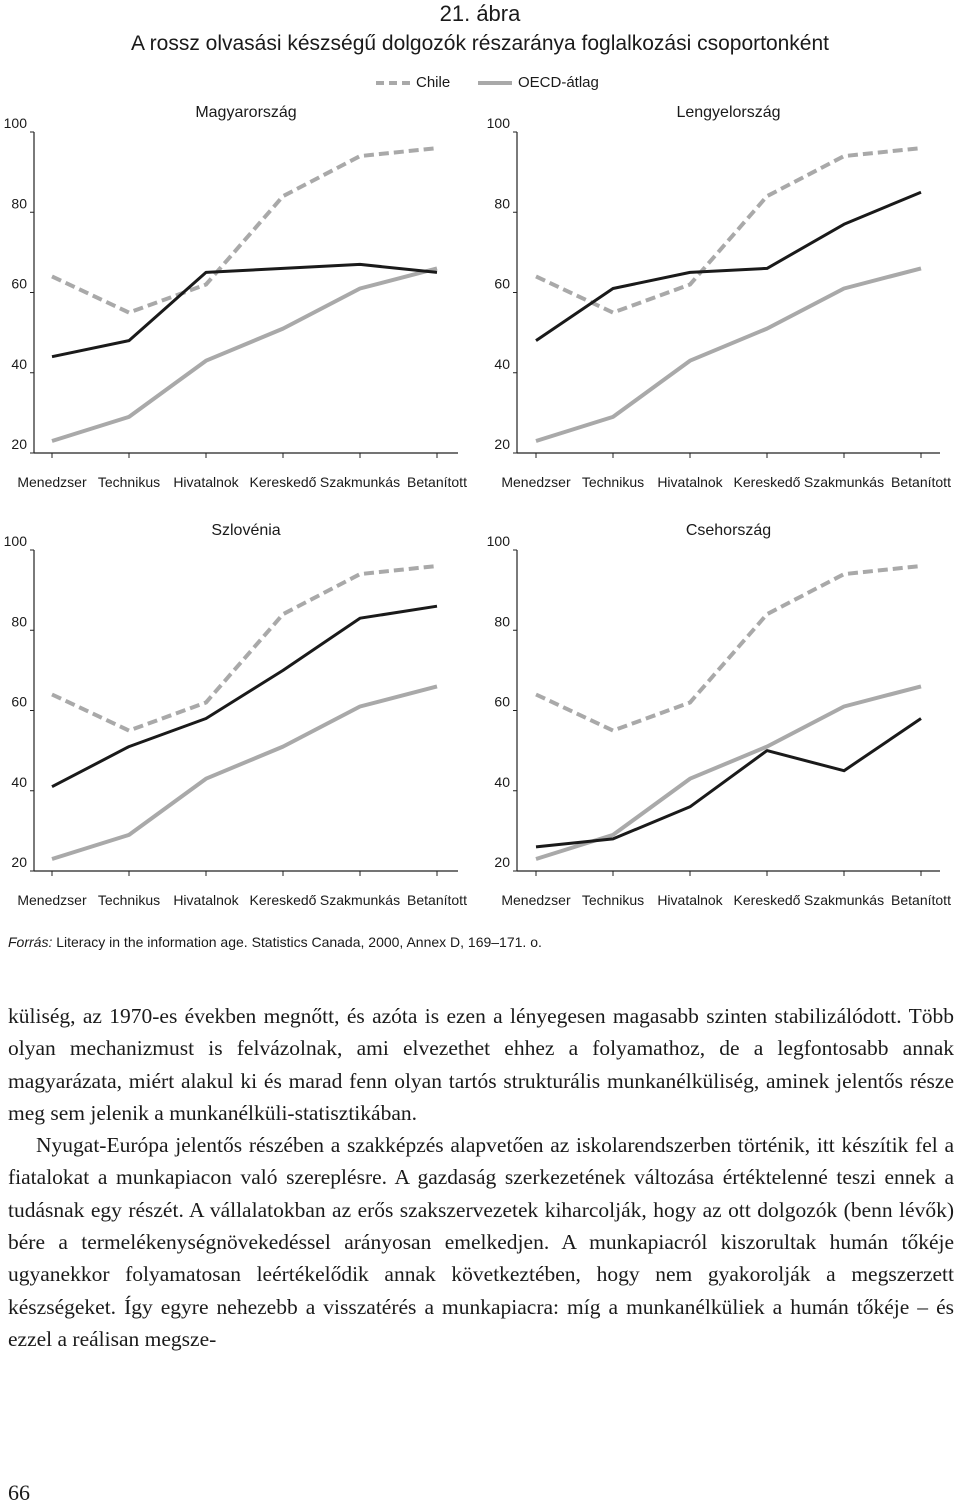 Image resolution: width=960 pixels, height=1509 pixels. Describe the element at coordinates (283, 482) in the screenshot. I see `chart-magyarorszag-x-tick-label: Kereskedő` at that location.